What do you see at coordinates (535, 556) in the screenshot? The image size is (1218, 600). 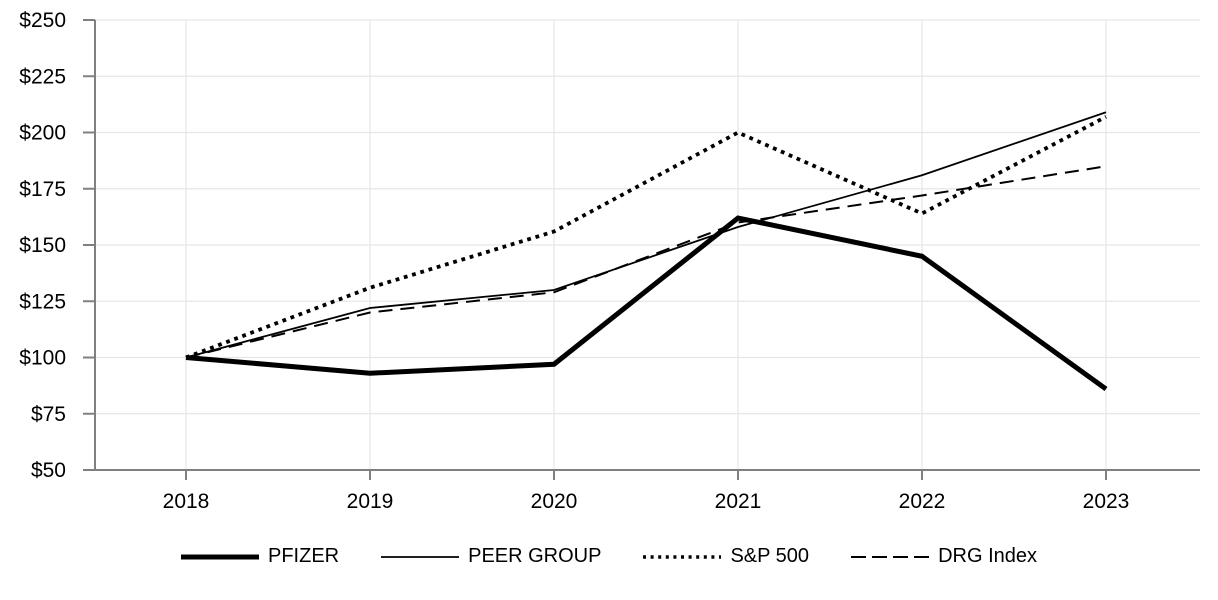 I see `legend-label-peer-group: PEER GROUP` at bounding box center [535, 556].